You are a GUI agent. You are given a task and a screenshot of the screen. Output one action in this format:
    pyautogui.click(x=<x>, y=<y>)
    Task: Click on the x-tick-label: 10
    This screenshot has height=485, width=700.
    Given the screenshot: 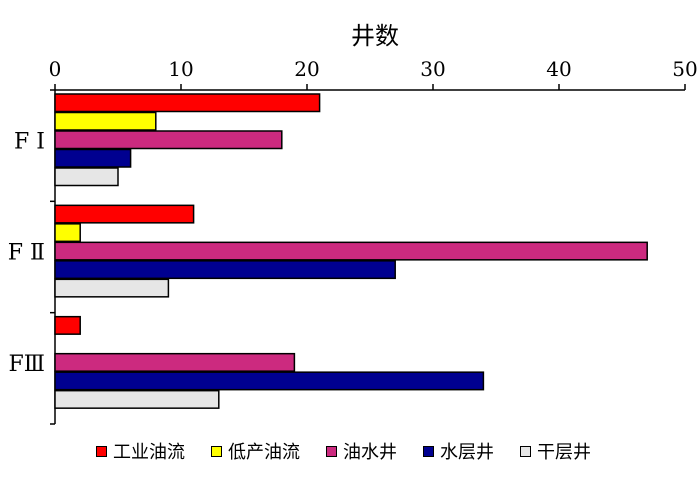 What is the action you would take?
    pyautogui.click(x=180, y=69)
    